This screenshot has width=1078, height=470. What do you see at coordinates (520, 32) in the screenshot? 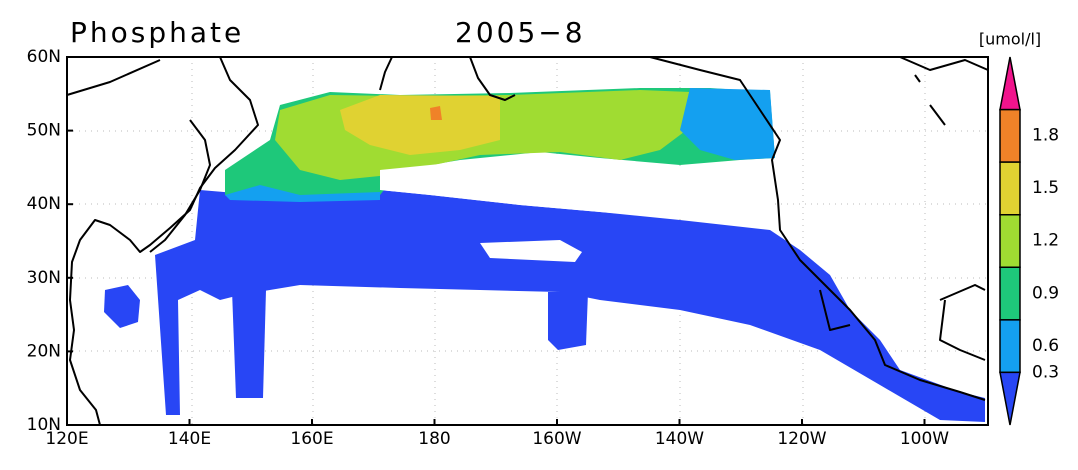
I see `period: 2005−8` at bounding box center [520, 32].